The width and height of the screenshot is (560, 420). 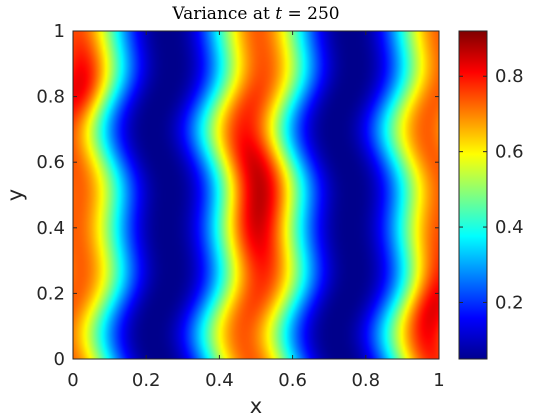 I want to click on colorbar-tick-label: 0.8, so click(x=509, y=76).